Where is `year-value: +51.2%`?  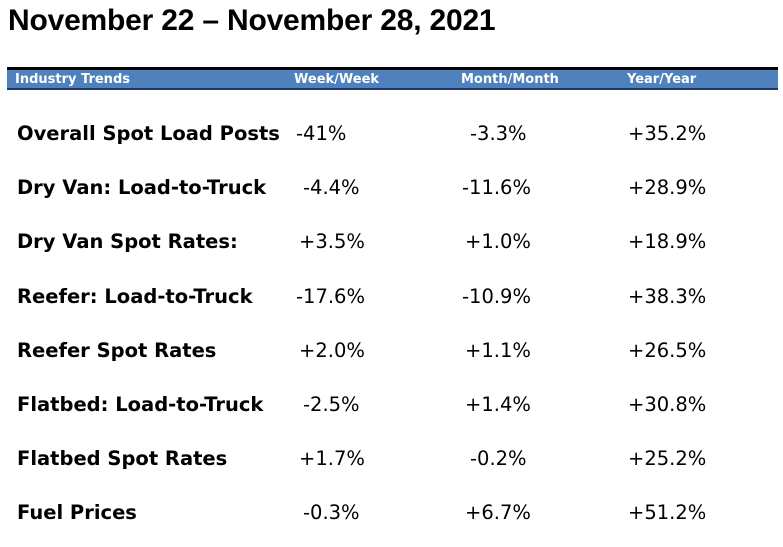 year-value: +51.2% is located at coordinates (667, 512).